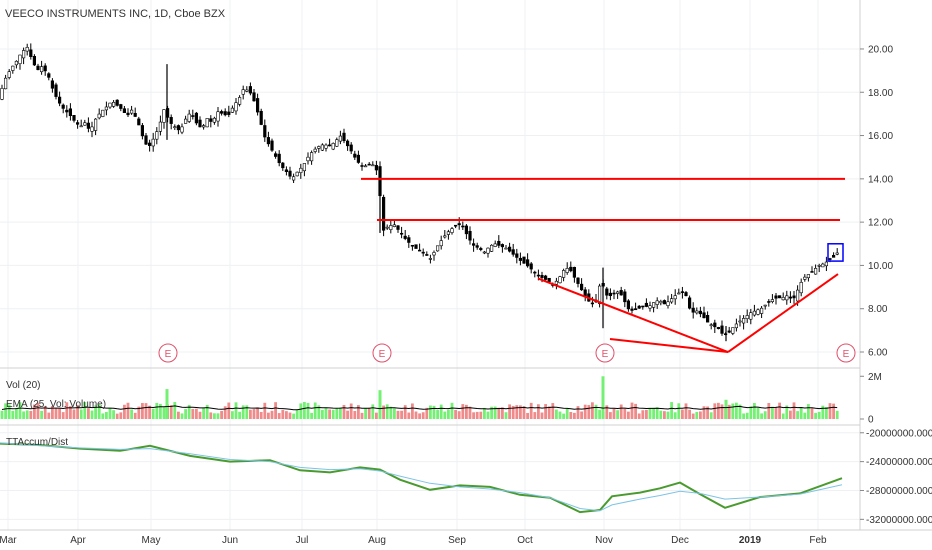 This screenshot has height=550, width=932. I want to click on accum-tick-label: -20000000.0000, so click(899, 433).